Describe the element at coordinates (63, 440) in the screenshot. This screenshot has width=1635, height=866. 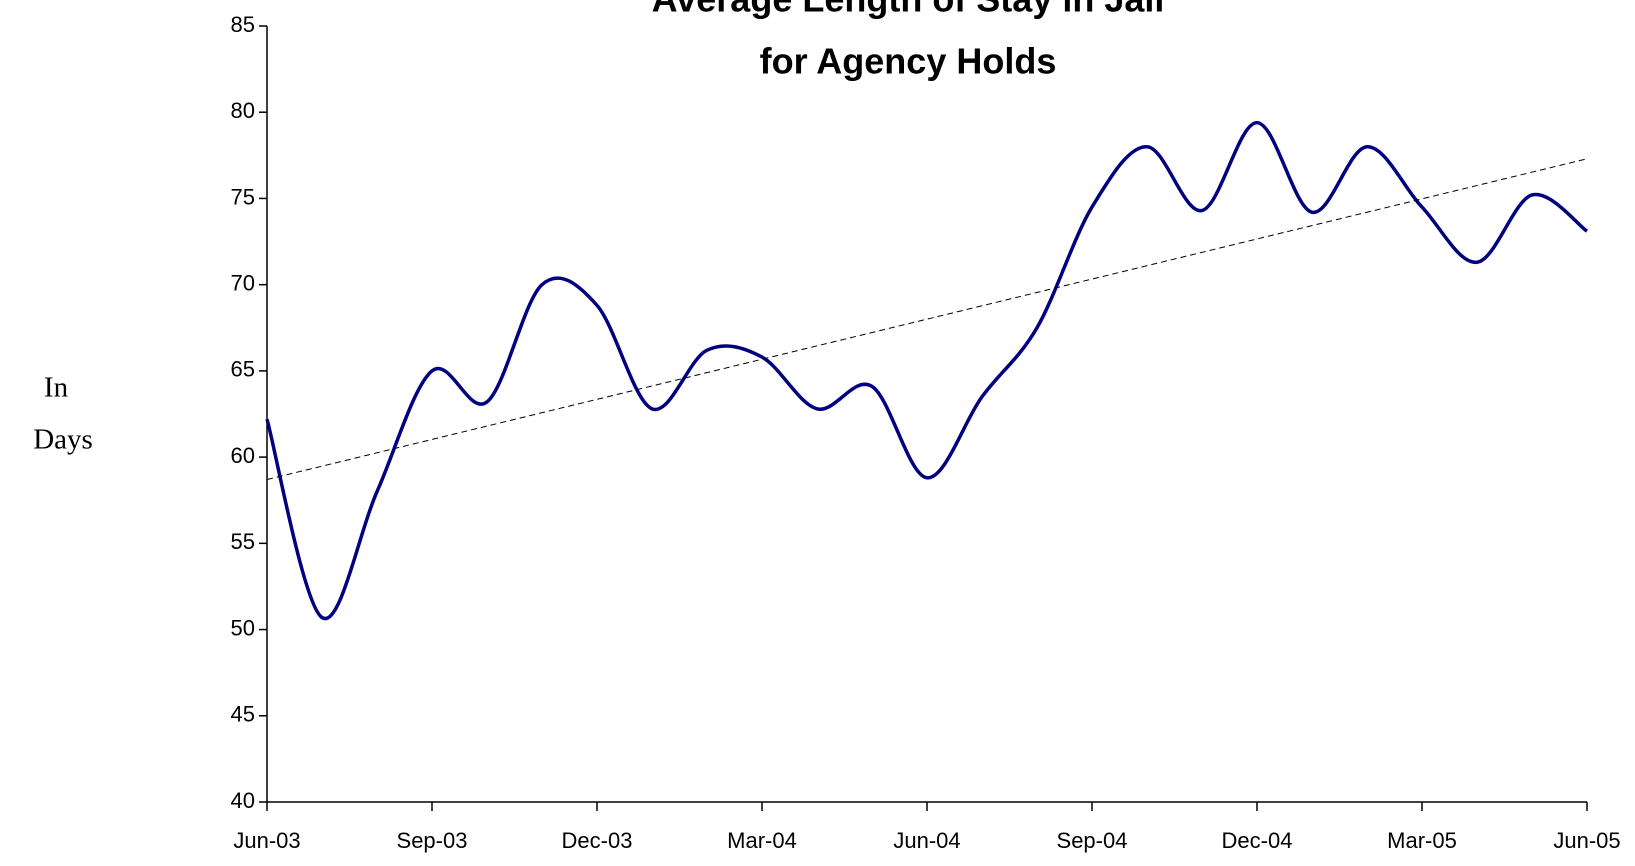
I see `y-axis-label: Days` at that location.